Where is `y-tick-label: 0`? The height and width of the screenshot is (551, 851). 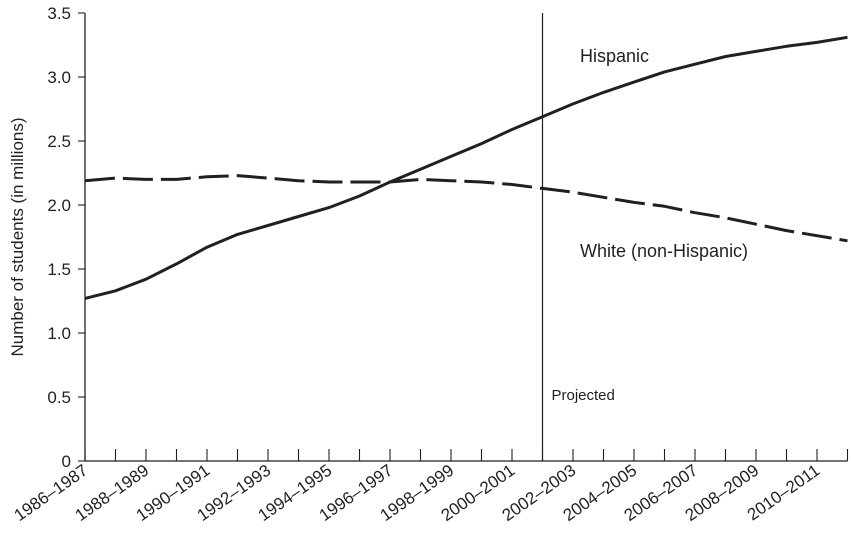
y-tick-label: 0 is located at coordinates (66, 461).